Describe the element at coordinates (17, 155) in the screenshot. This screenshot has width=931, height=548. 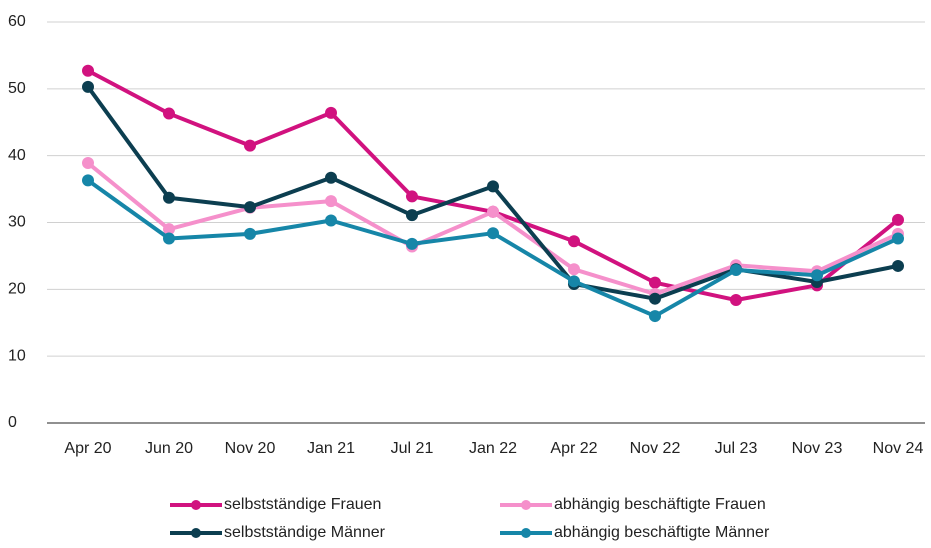
I see `y-tick-label: 40` at that location.